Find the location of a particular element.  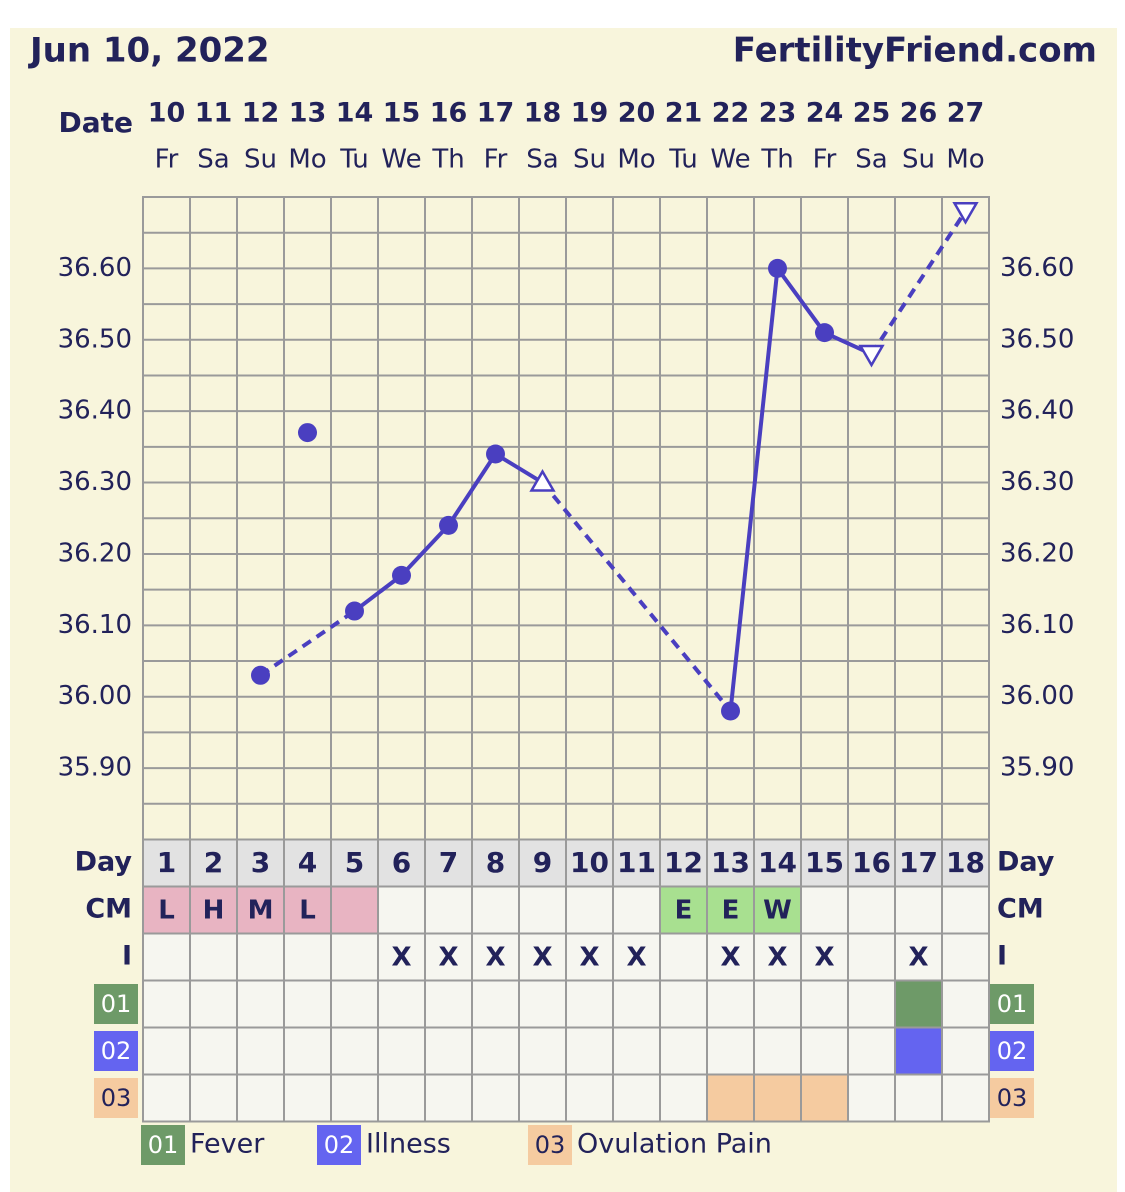

y-tick-label: 36.20 is located at coordinates (95, 553).